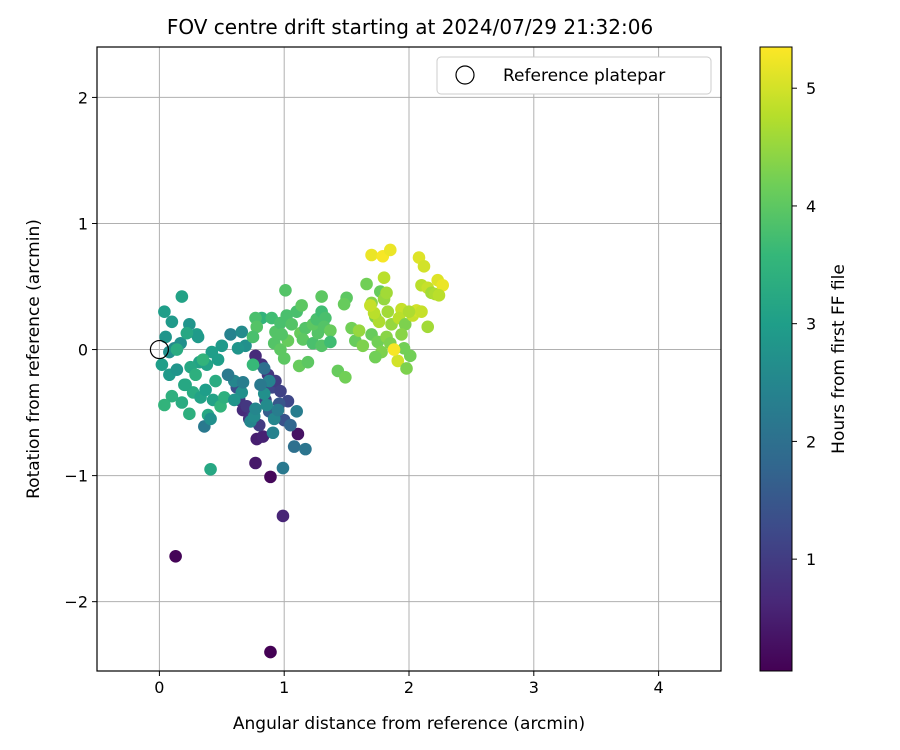  What do you see at coordinates (284, 687) in the screenshot?
I see `x-tick-label: 1` at bounding box center [284, 687].